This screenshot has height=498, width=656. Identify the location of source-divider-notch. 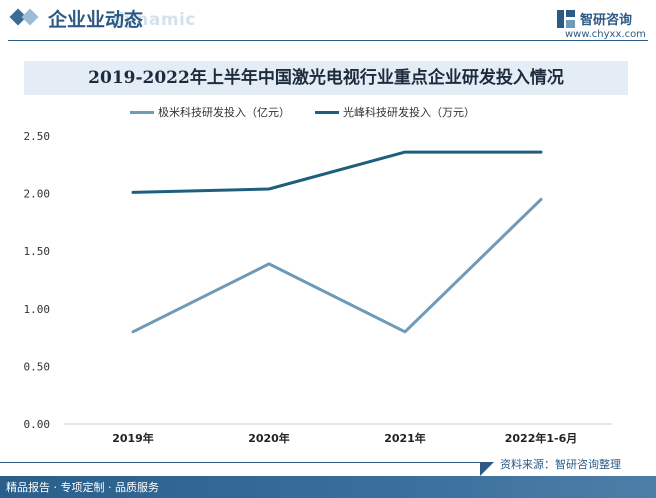
(487, 469).